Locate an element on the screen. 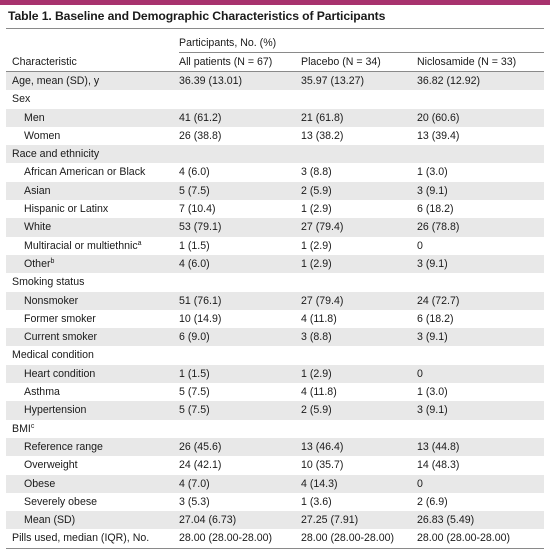 The image size is (550, 554). table-row: Sex is located at coordinates (275, 99).